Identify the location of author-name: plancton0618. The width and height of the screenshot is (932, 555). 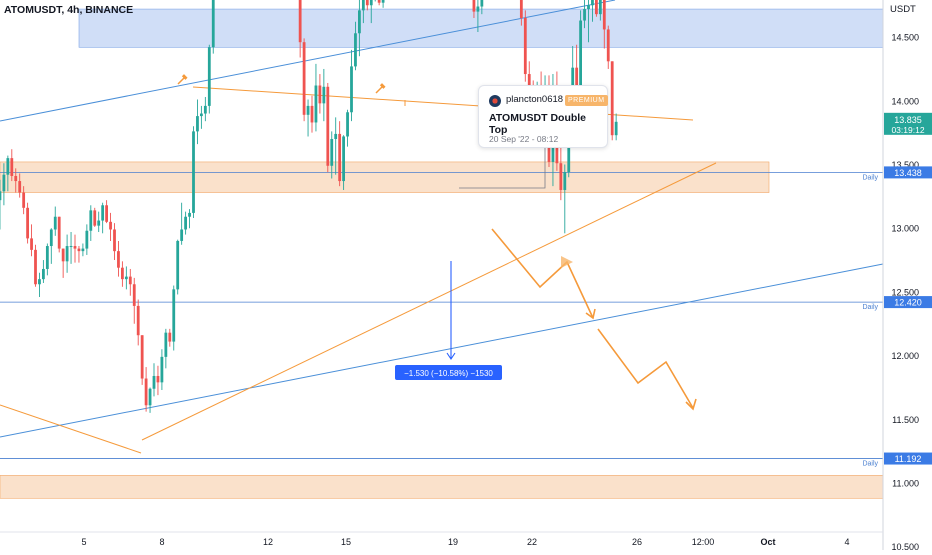
(535, 99).